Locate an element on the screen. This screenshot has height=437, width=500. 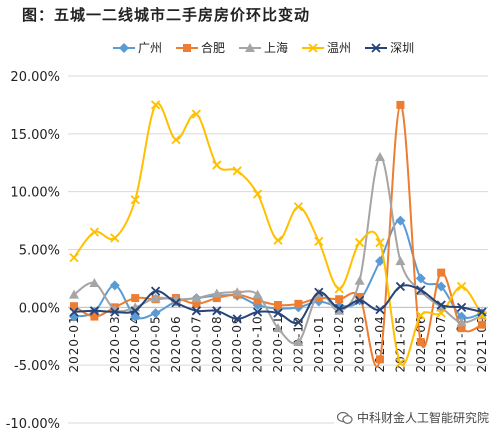
legend-label: 合肥 is located at coordinates (213, 48).